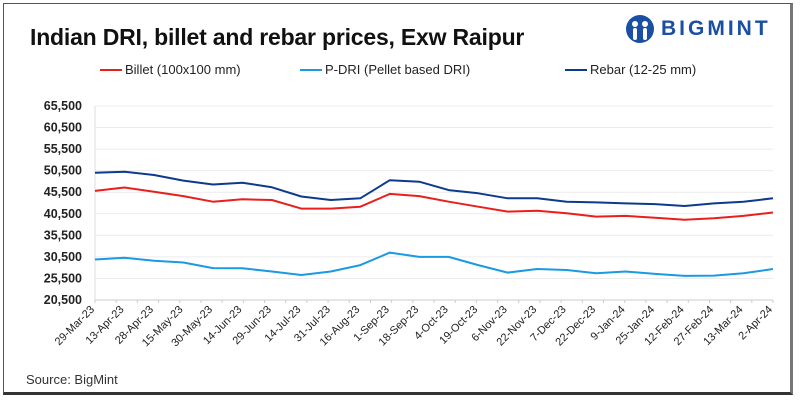 This screenshot has height=400, width=800. What do you see at coordinates (63, 171) in the screenshot?
I see `y-tick-label: 50,500` at bounding box center [63, 171].